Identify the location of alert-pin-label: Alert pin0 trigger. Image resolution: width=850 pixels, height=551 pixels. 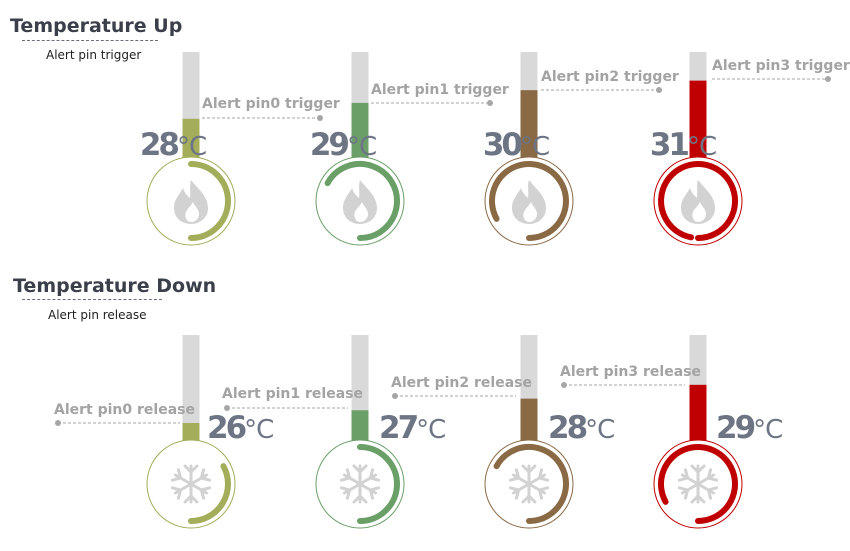
(271, 104).